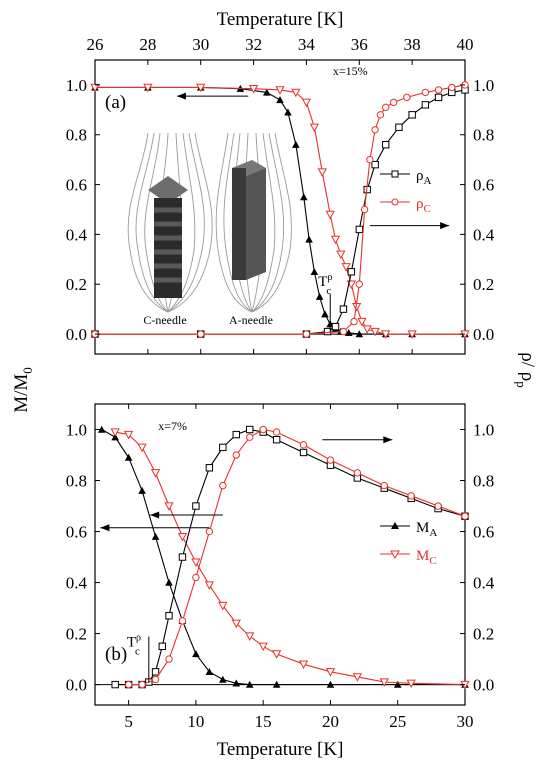 Image resolution: width=542 pixels, height=765 pixels. Describe the element at coordinates (280, 19) in the screenshot. I see `top-axis-label: Temperature [K]` at that location.